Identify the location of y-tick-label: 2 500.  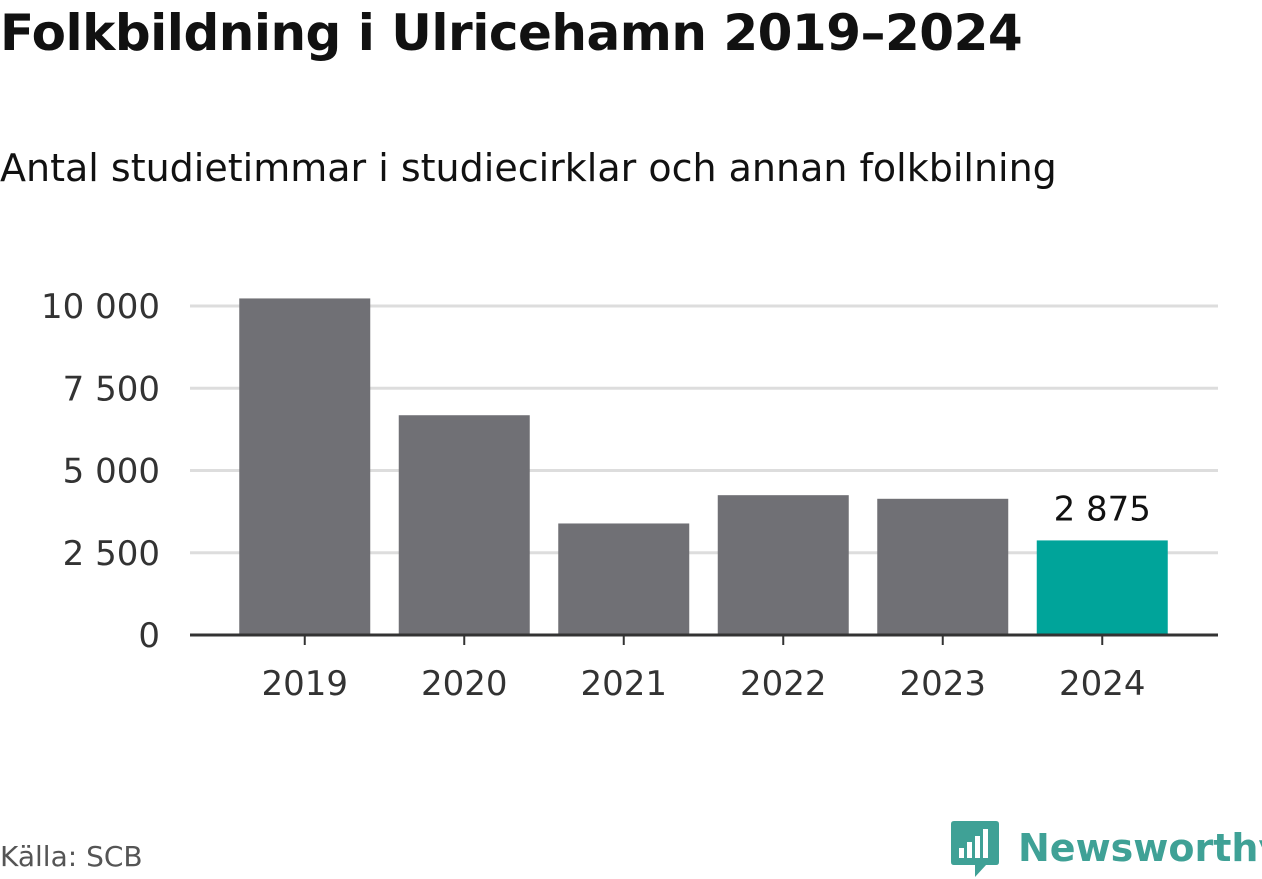
(111, 554).